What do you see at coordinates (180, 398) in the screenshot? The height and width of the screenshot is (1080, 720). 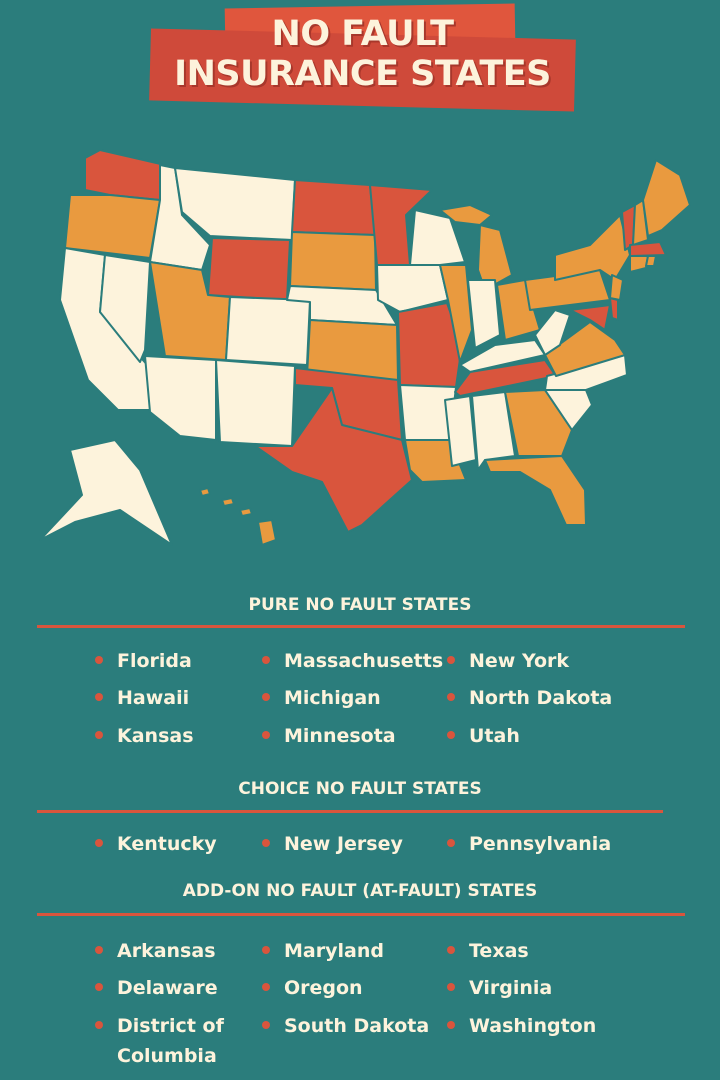 I see `state-az` at bounding box center [180, 398].